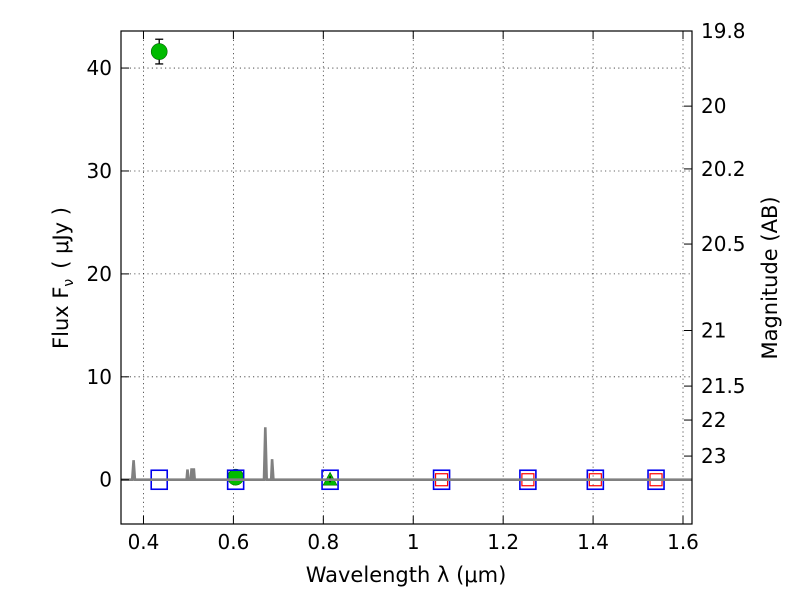 Image resolution: width=800 pixels, height=600 pixels. I want to click on y2-tick-label: 20.2, so click(723, 169).